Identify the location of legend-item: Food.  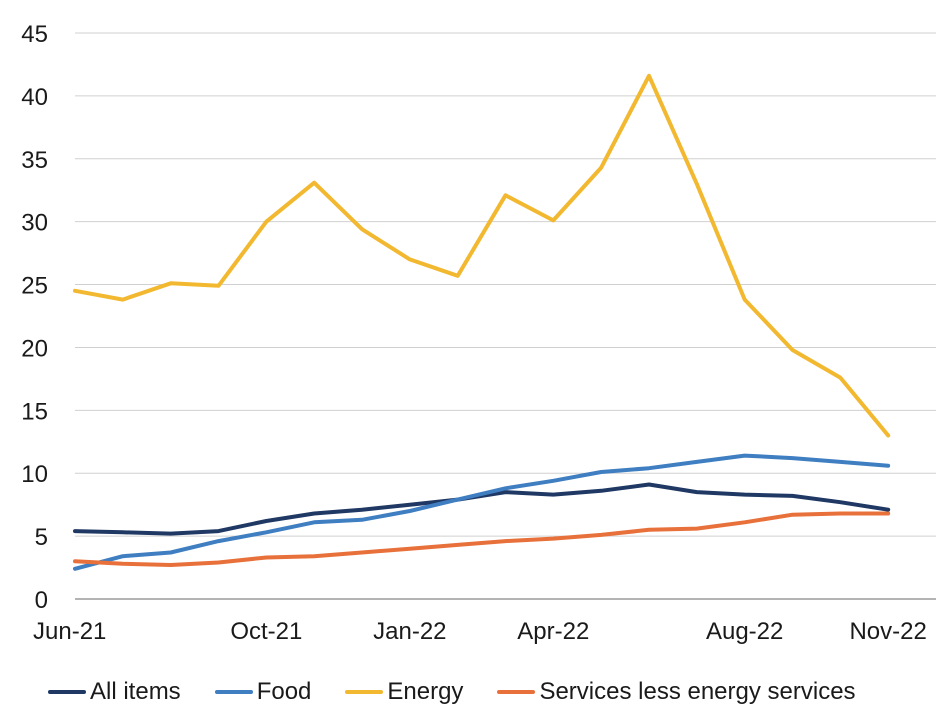
(263, 692).